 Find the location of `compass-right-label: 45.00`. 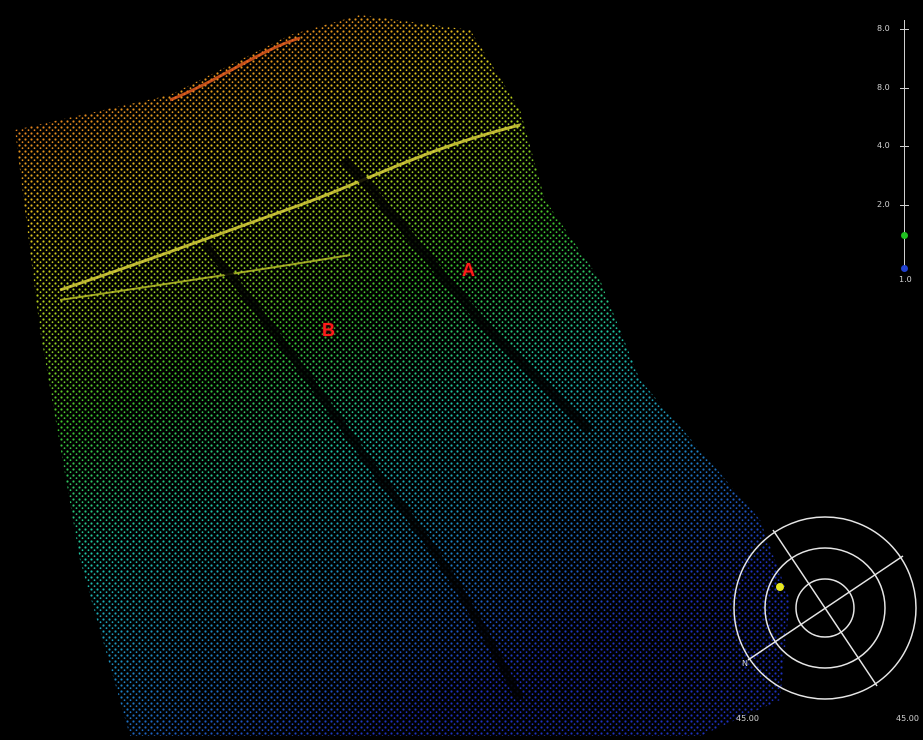

compass-right-label: 45.00 is located at coordinates (907, 718).